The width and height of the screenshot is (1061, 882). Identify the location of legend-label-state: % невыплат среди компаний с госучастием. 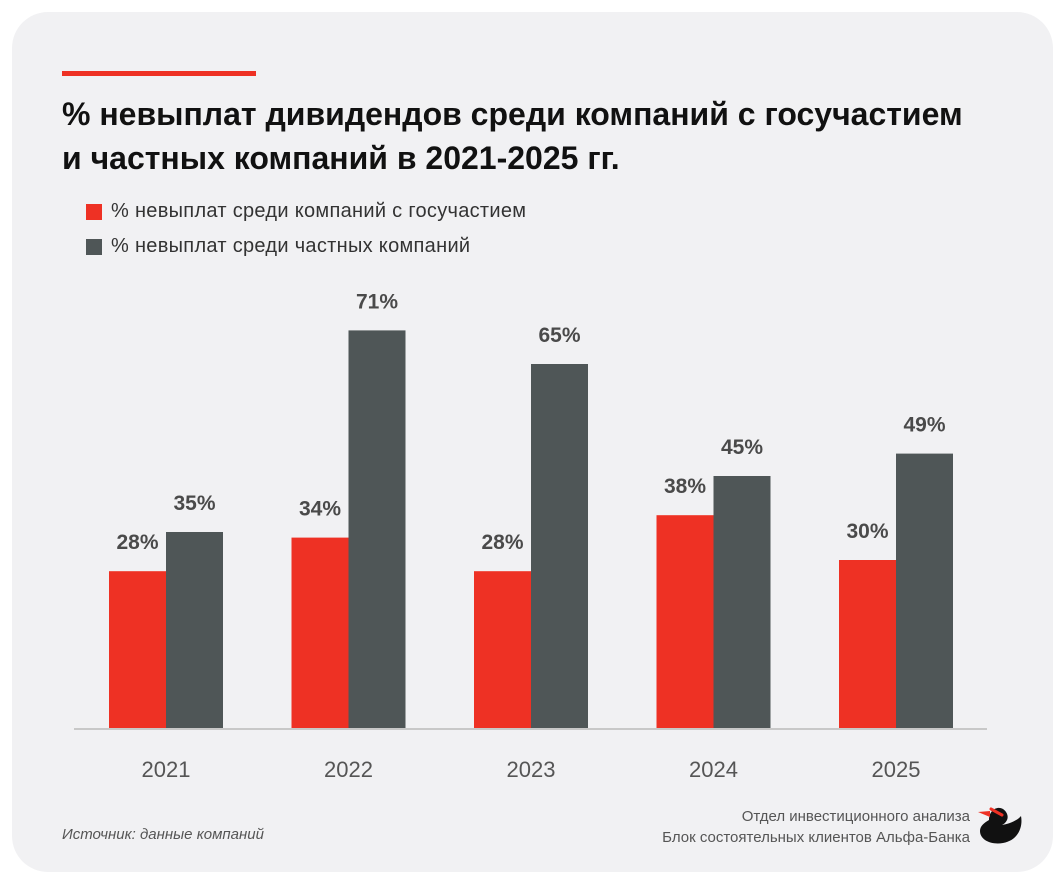
(319, 211).